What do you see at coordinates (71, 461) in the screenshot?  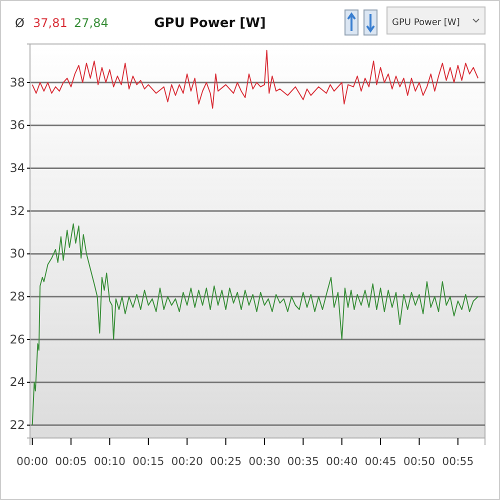 I see `x-tick-label: 00:05` at bounding box center [71, 461].